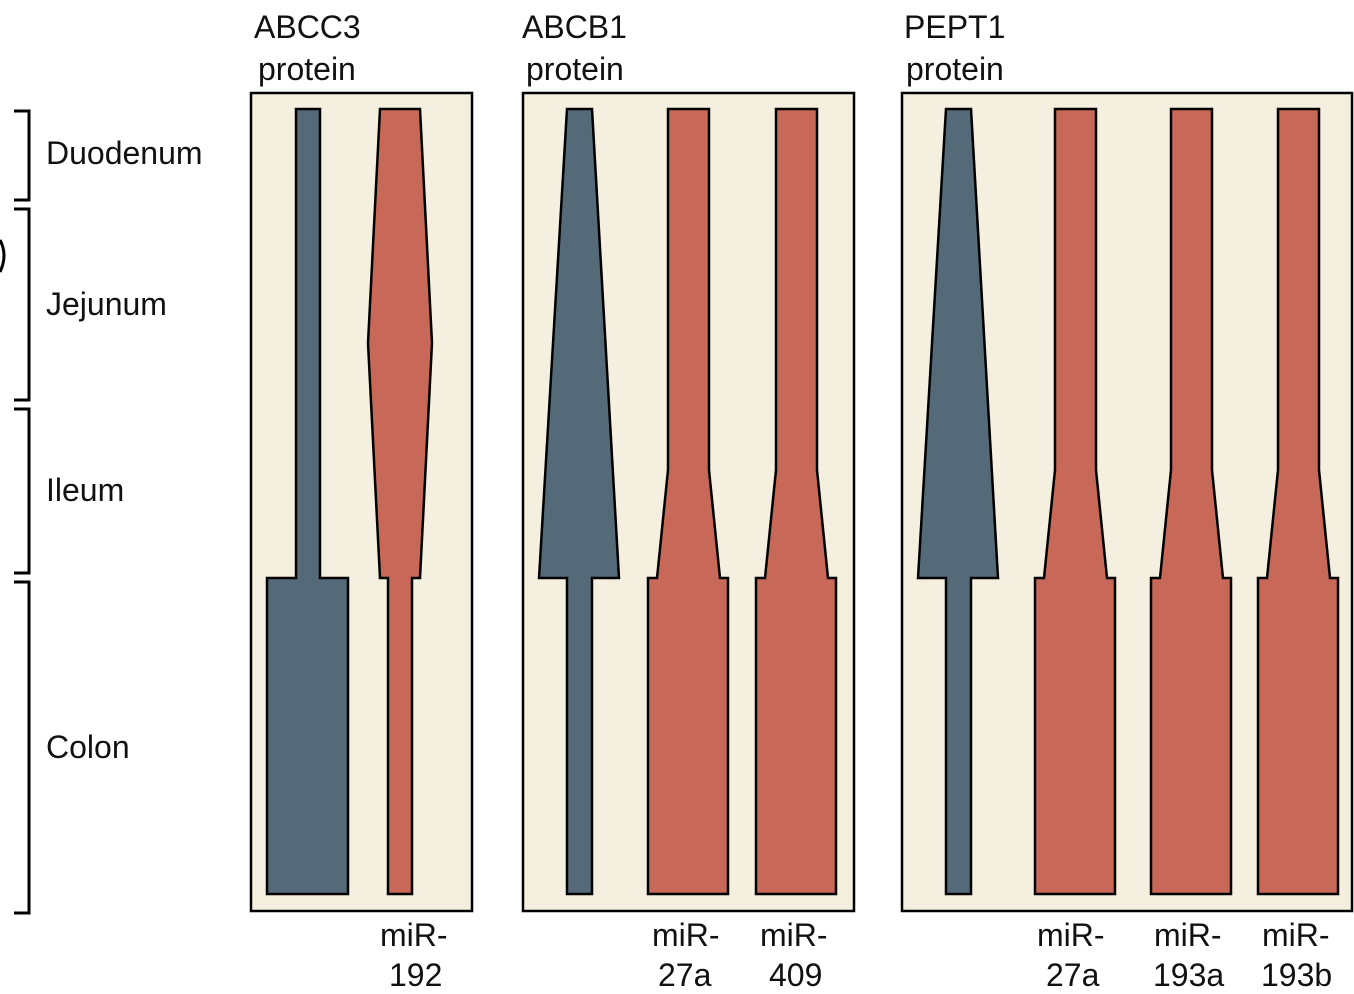  I want to click on region-brackets, so click(15, 512).